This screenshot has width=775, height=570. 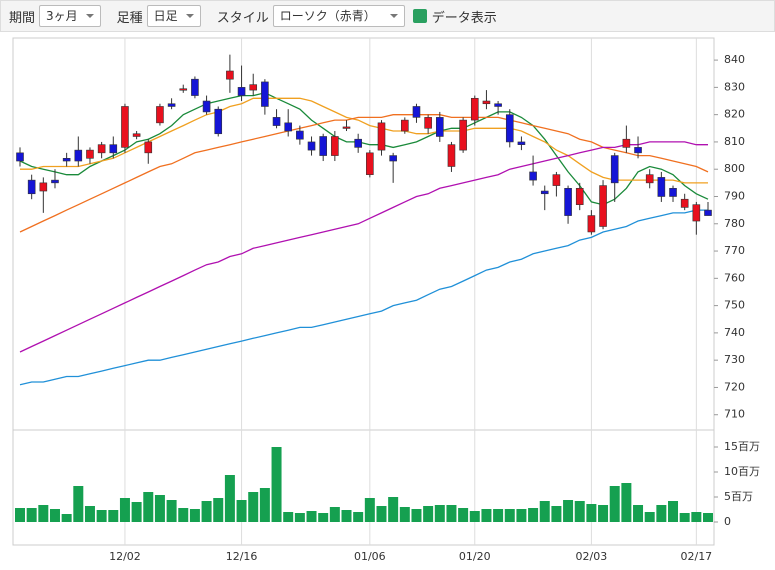 I want to click on x-tick-label: 01/20, so click(x=475, y=556).